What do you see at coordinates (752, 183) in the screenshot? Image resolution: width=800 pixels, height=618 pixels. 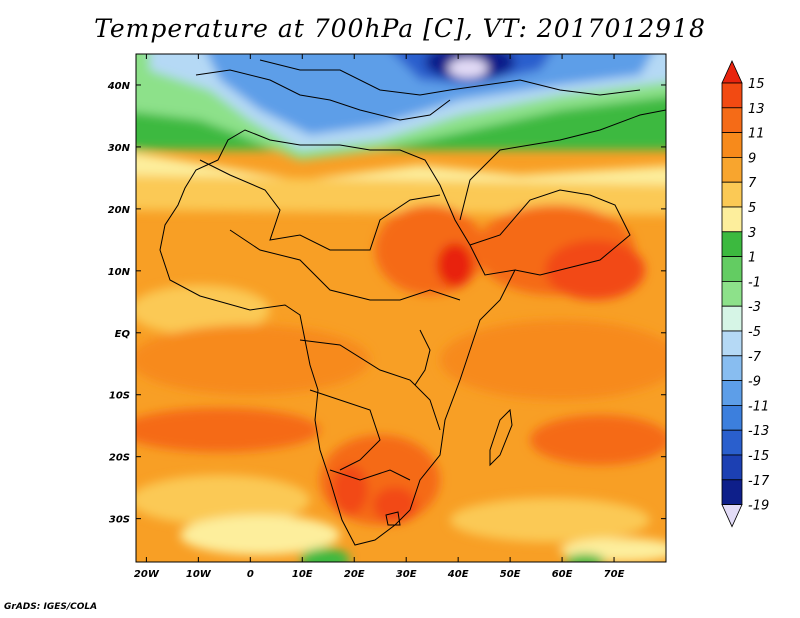 I see `colorbar-label: 7` at bounding box center [752, 183].